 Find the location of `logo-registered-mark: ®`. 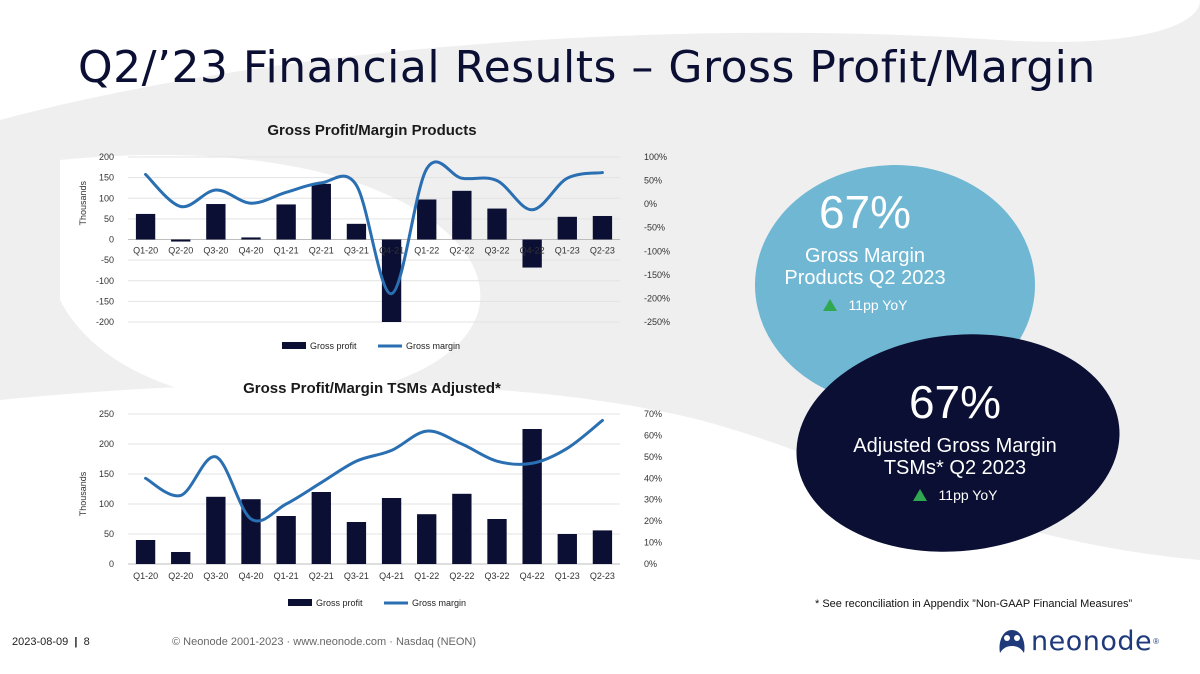

logo-registered-mark: ® is located at coordinates (1156, 641).